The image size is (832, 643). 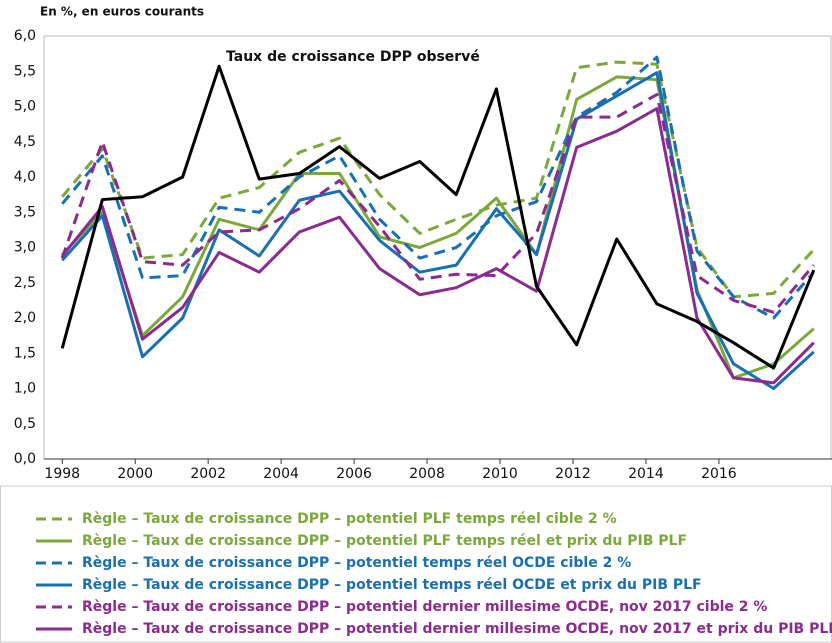 I want to click on x-tick-label: 2008, so click(x=427, y=474).